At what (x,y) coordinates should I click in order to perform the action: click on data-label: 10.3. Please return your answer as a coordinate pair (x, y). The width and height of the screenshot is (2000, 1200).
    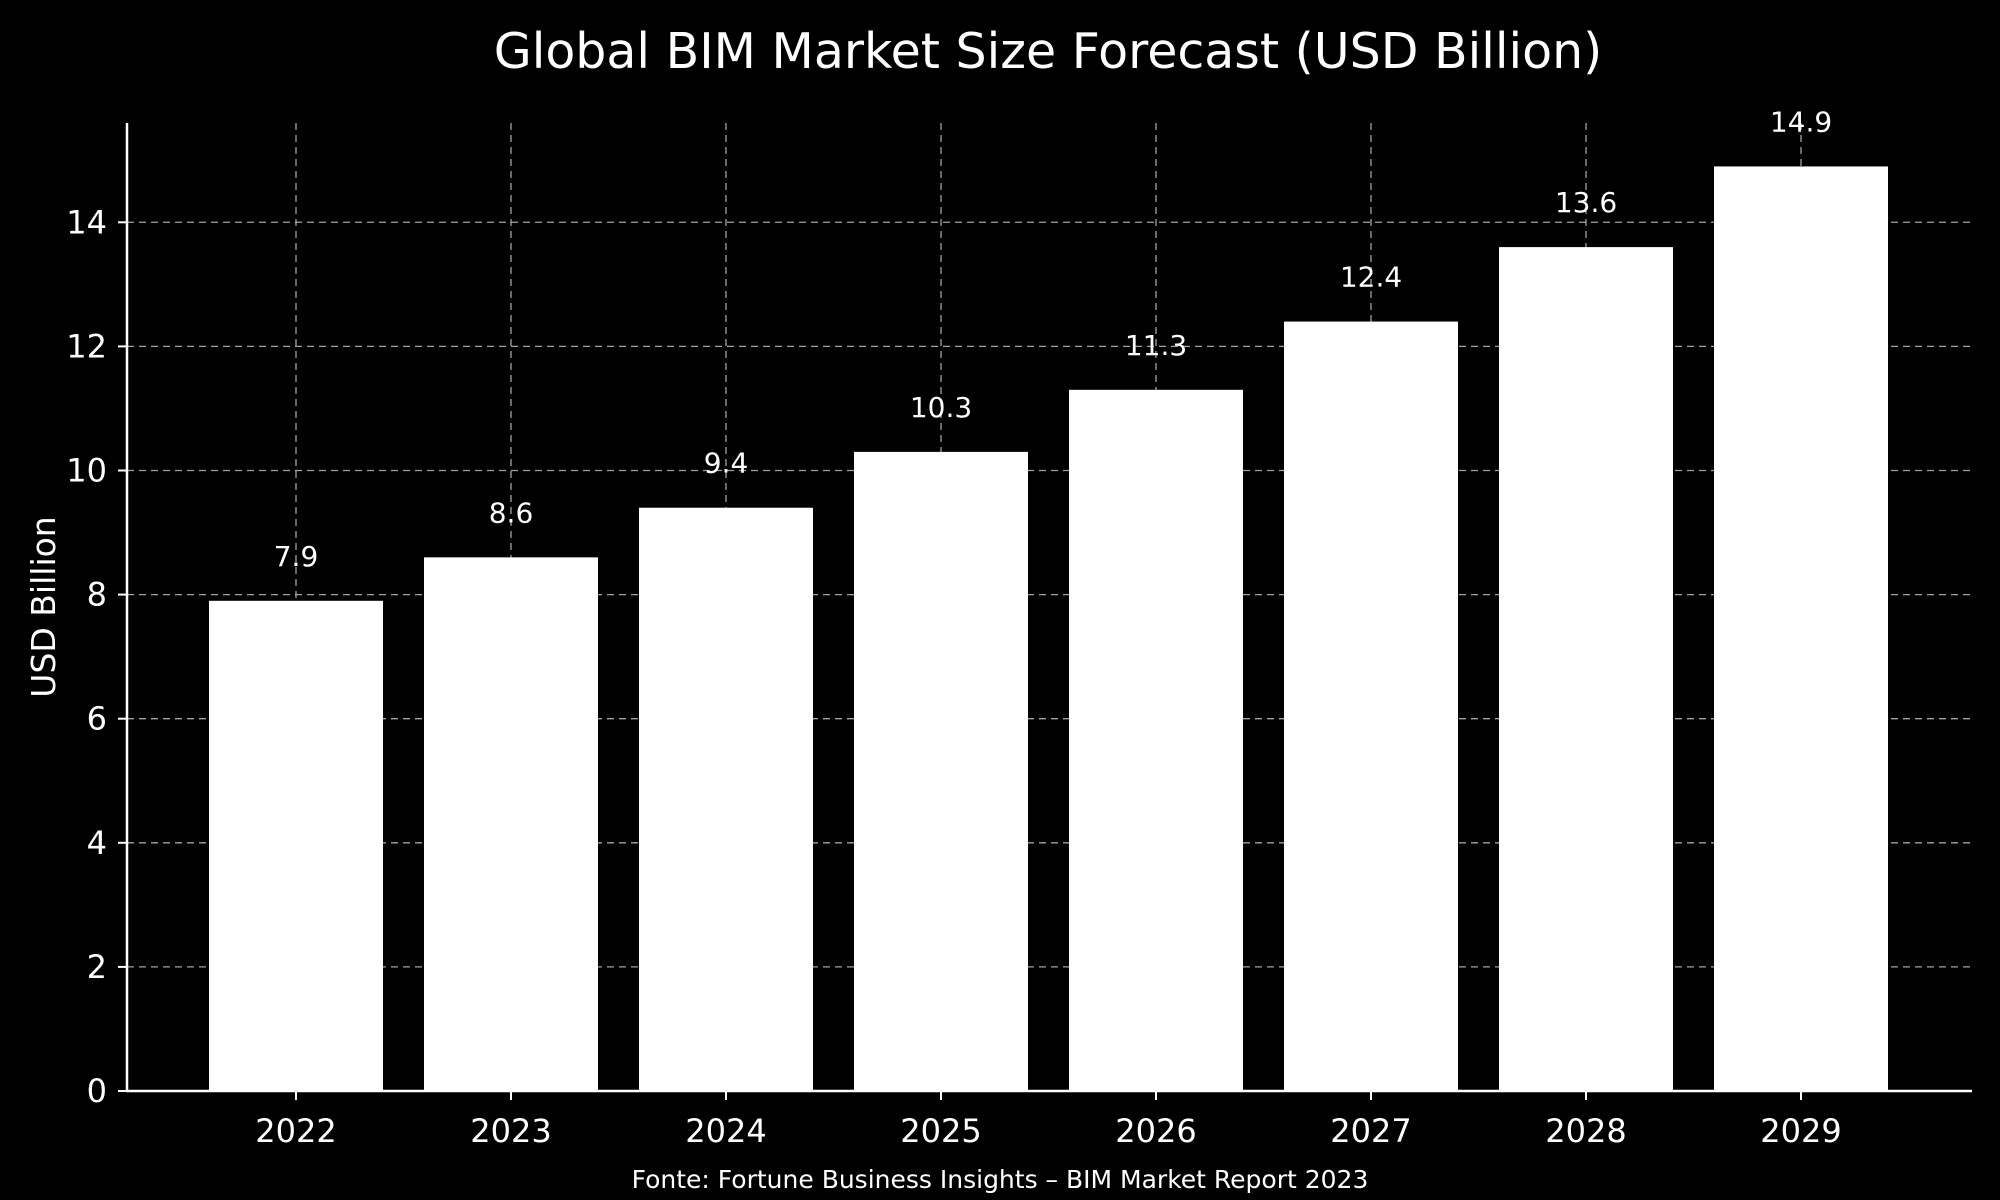
    Looking at the image, I should click on (941, 407).